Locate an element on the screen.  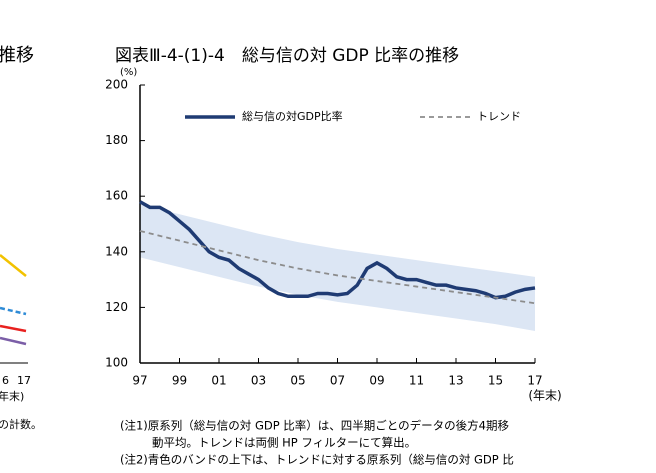
left-title: 推移 is located at coordinates (17, 55).